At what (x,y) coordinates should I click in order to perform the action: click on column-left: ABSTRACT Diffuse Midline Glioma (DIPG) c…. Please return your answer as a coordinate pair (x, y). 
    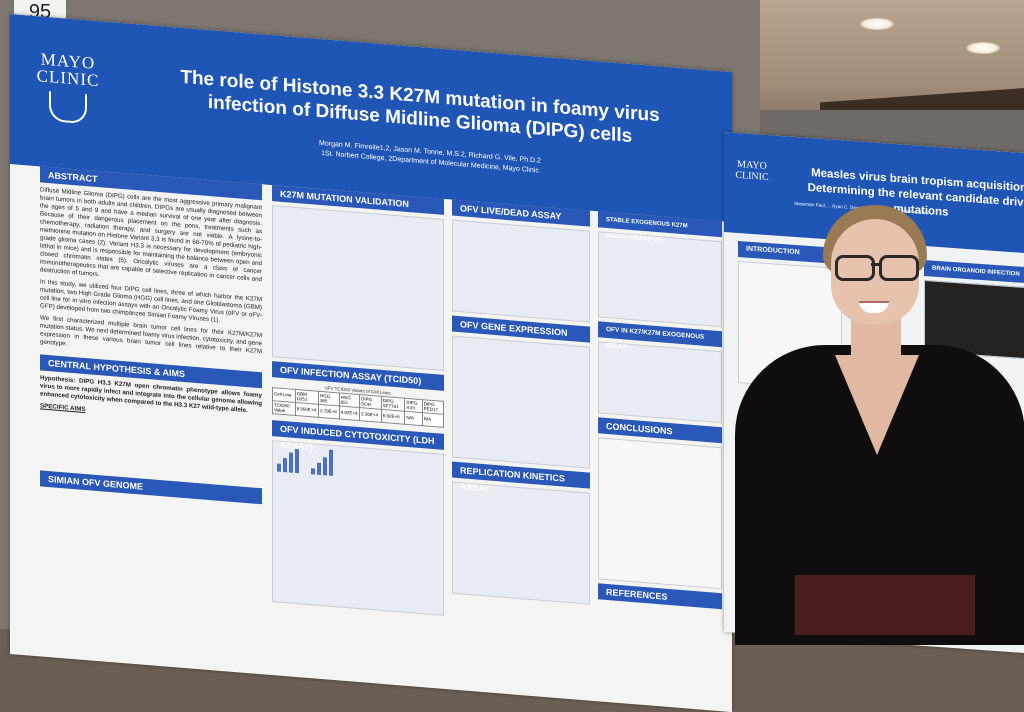
    Looking at the image, I should click on (151, 337).